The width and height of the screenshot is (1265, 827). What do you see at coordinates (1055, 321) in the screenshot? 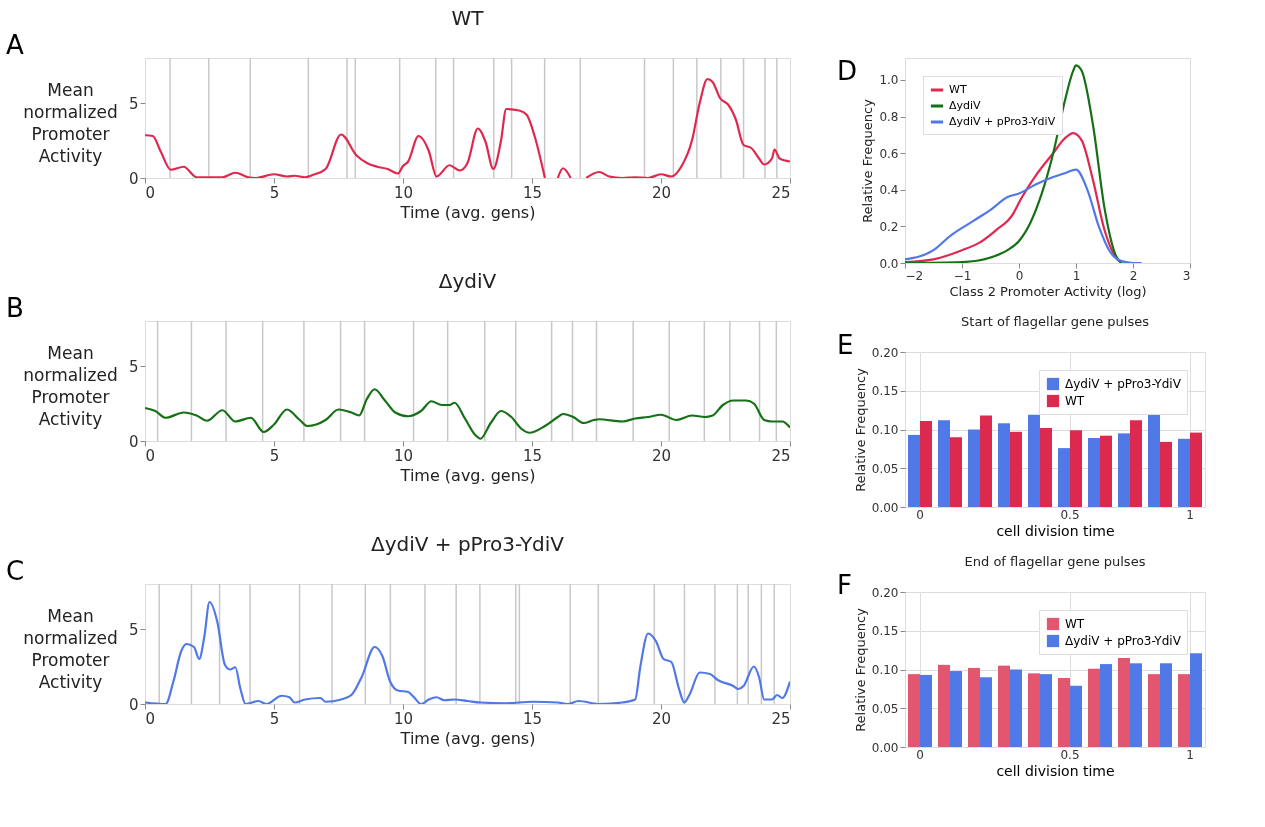
I see `chart-title: Start of flagellar gene pulses` at bounding box center [1055, 321].